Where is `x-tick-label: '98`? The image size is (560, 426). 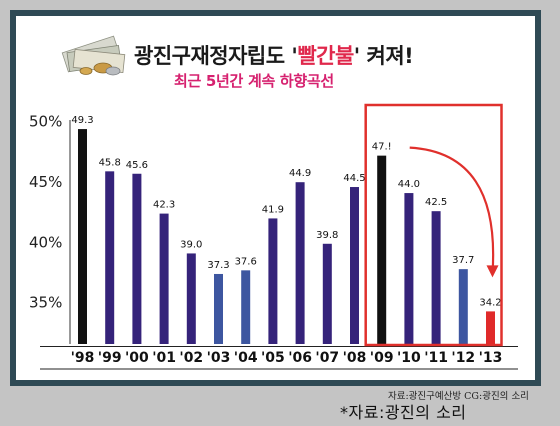
x-tick-label: '98 is located at coordinates (83, 358).